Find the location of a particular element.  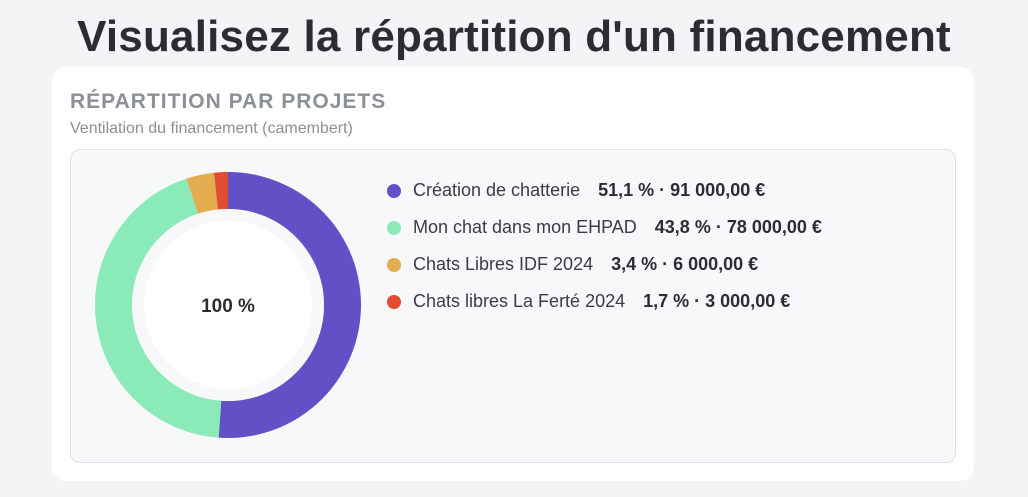

legend-label: Mon chat dans mon EHPAD is located at coordinates (525, 227).